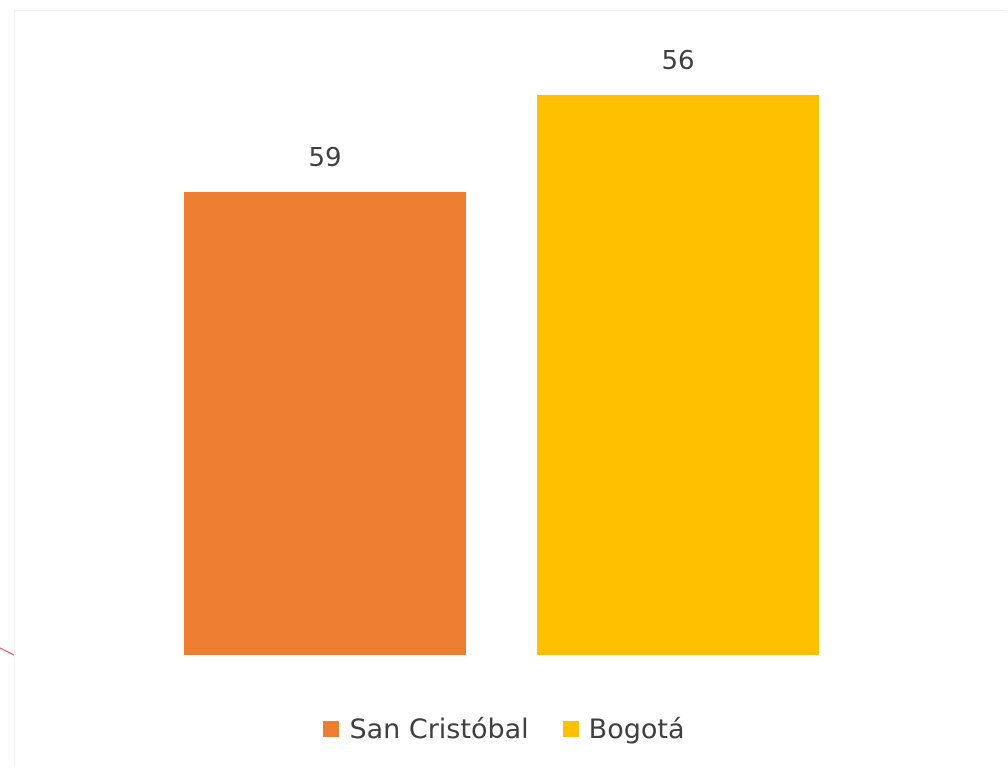  I want to click on data-label-bogota: 56, so click(677, 61).